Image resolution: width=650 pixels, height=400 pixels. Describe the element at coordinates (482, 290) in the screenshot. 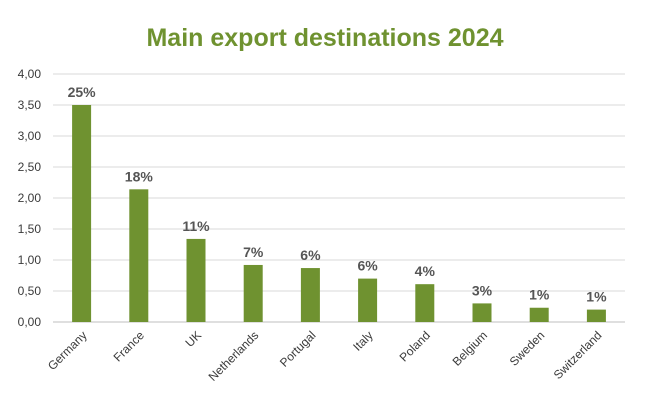

I see `data-label: 3%` at that location.